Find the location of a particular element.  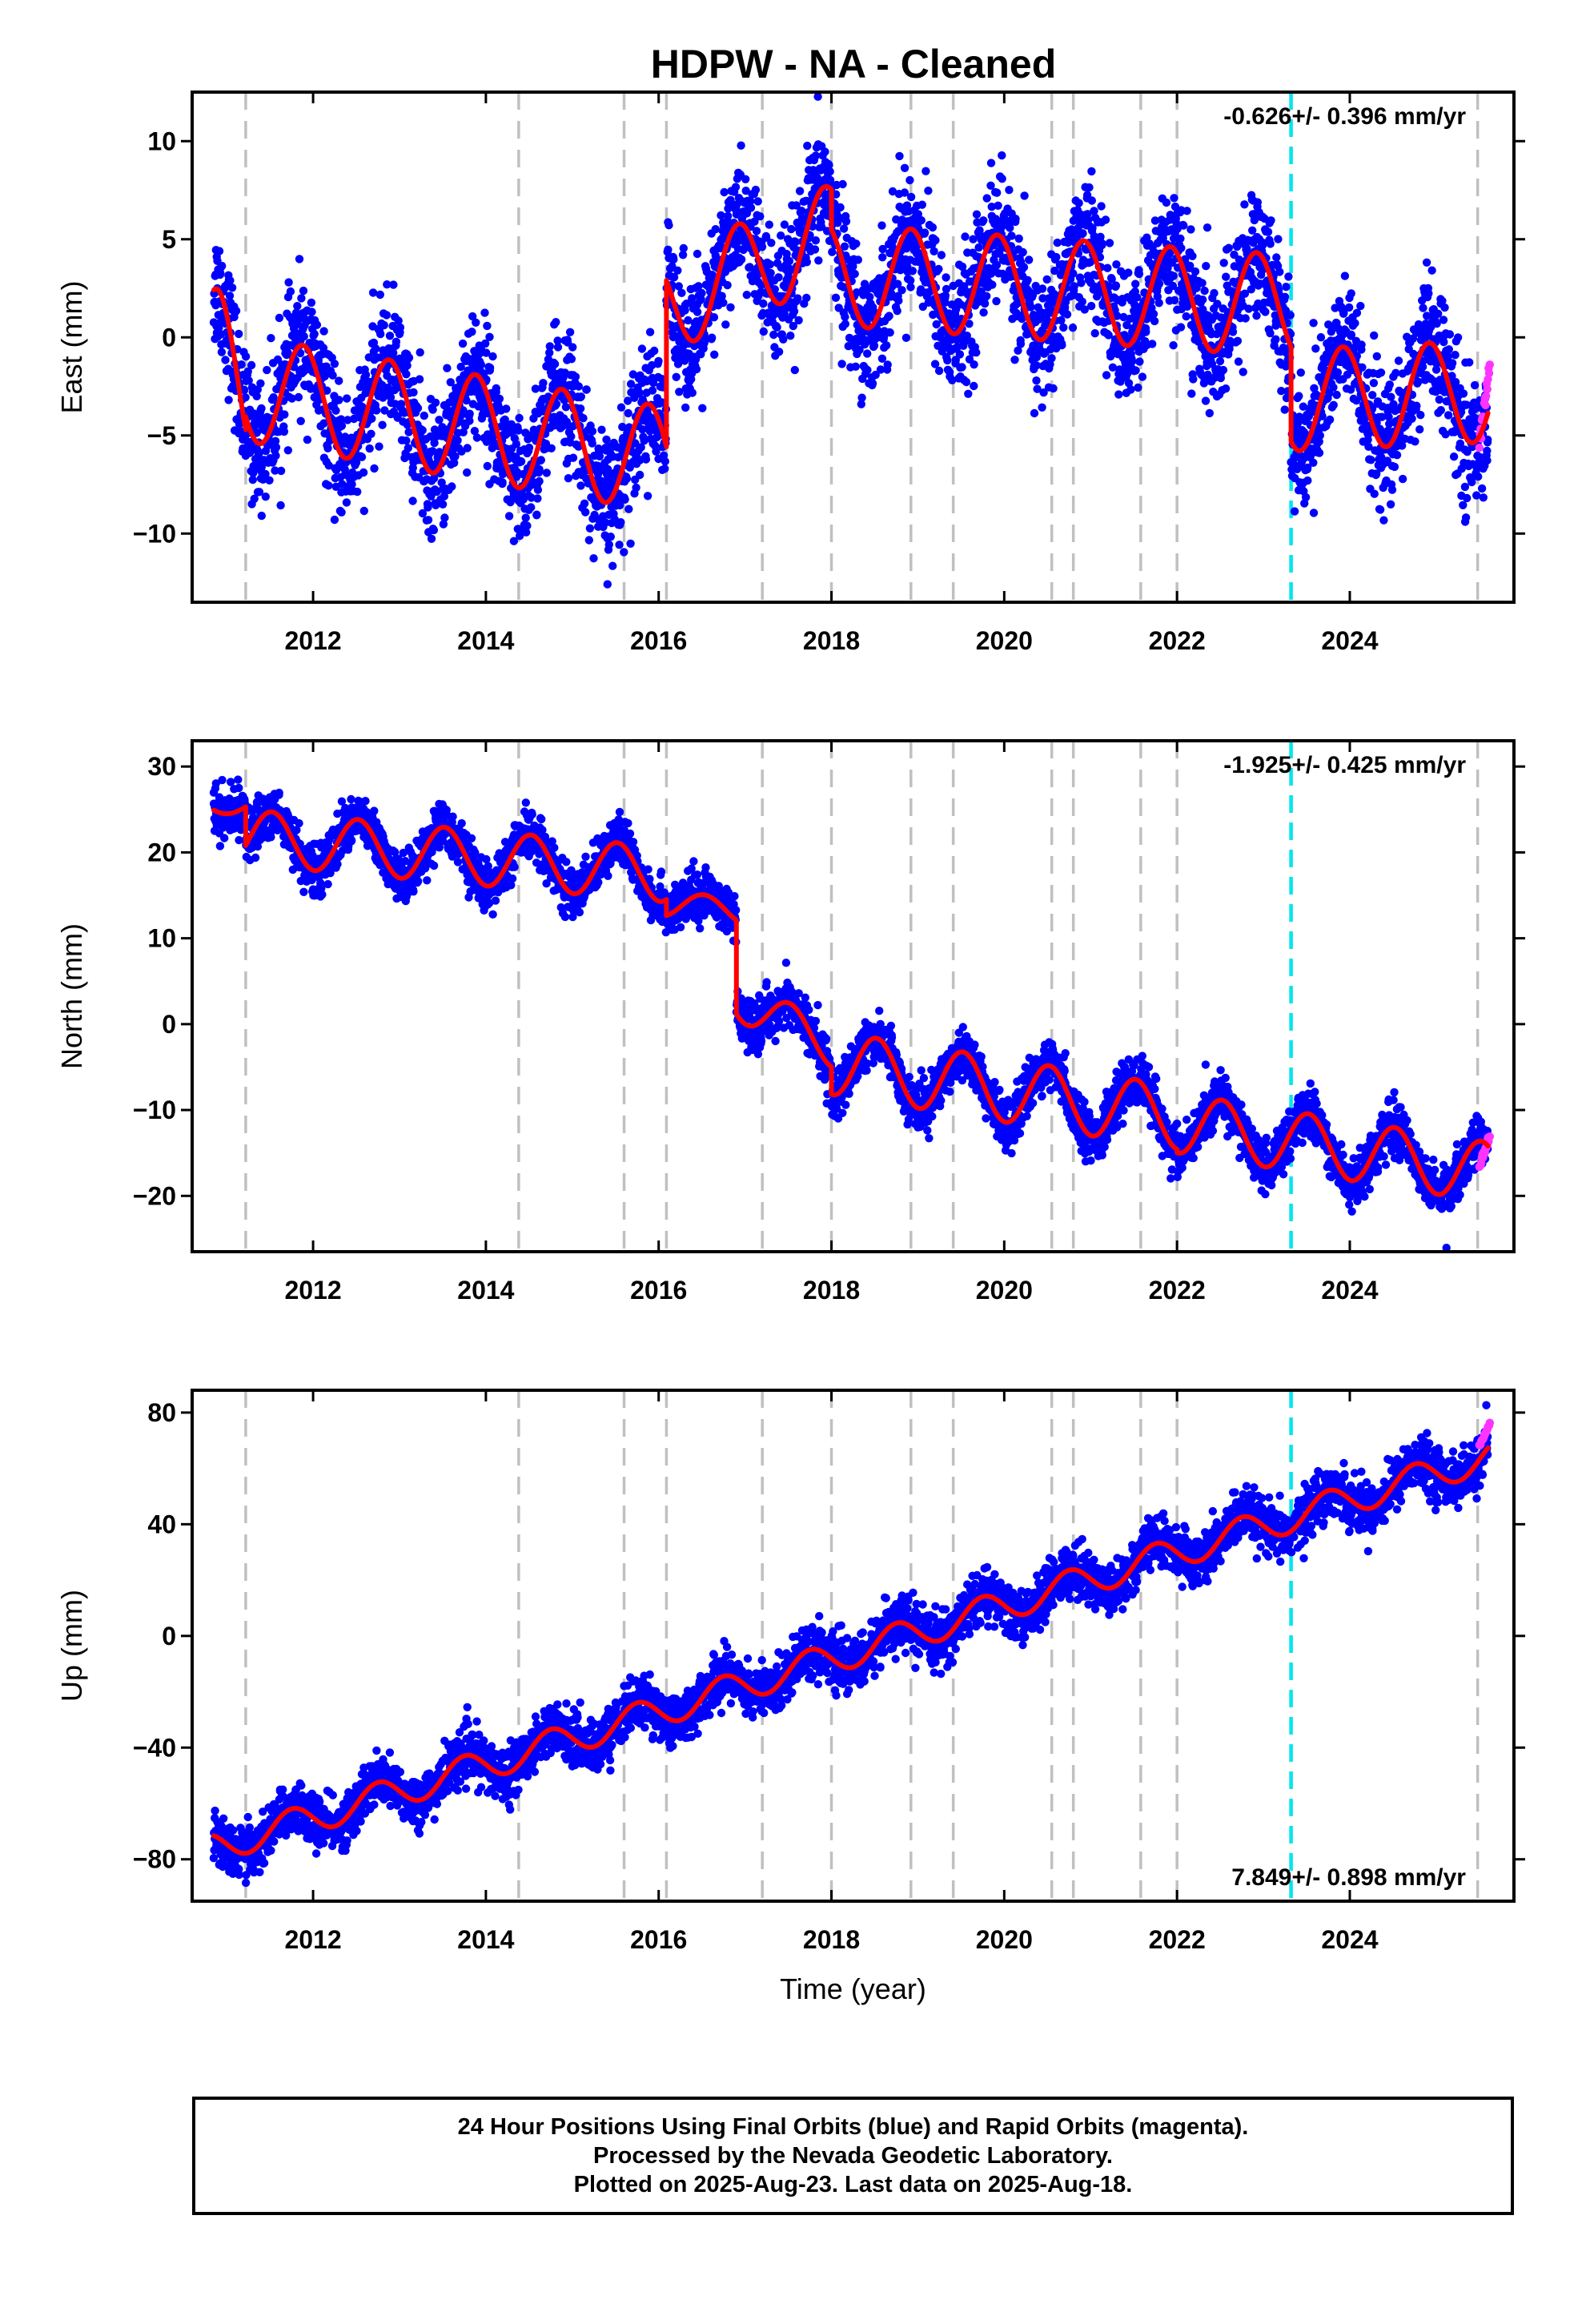

east-ytick-label: 0 is located at coordinates (169, 337).